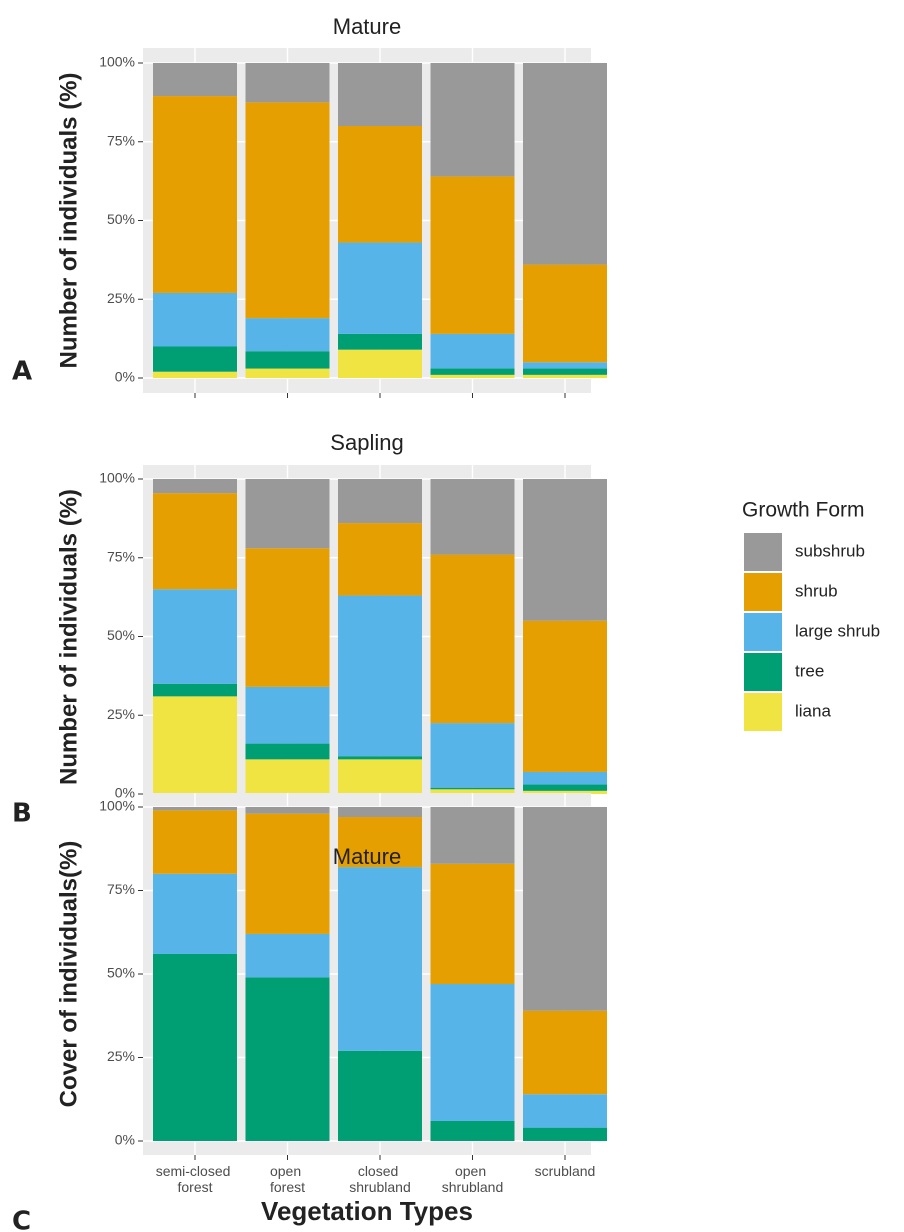 The width and height of the screenshot is (904, 1232). Describe the element at coordinates (195, 1171) in the screenshot. I see `x-tick-label-line: semi-closed` at that location.